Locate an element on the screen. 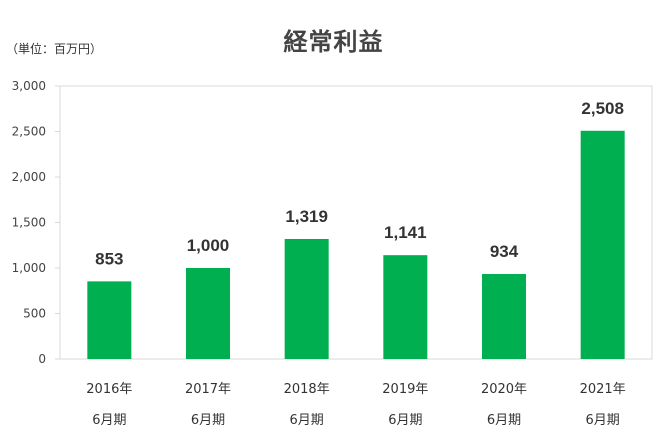 The width and height of the screenshot is (667, 442). data-label: 853 is located at coordinates (109, 258).